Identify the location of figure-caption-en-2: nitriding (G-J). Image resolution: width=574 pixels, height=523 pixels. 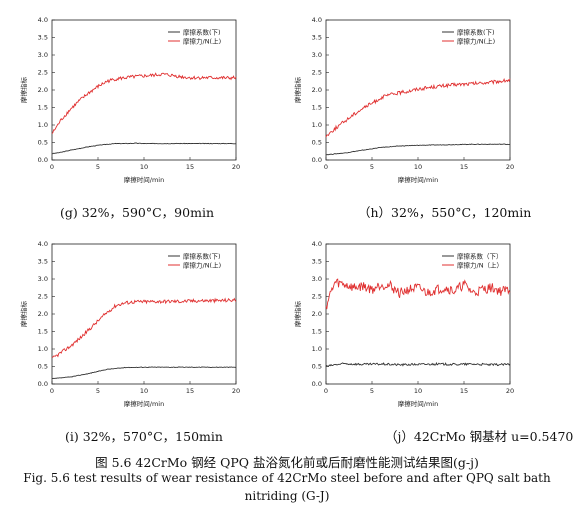
(287, 496).